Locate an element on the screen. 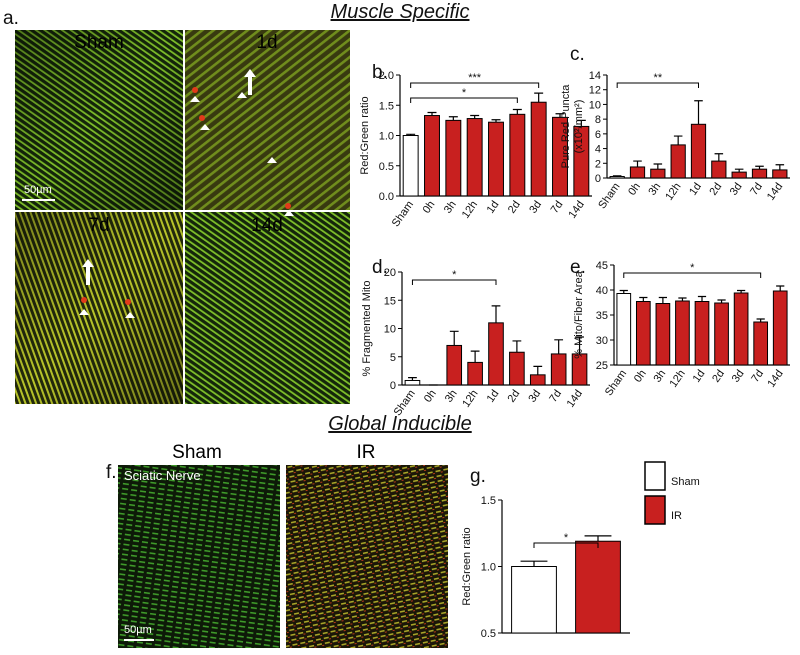 The width and height of the screenshot is (800, 655). panel-label: b. is located at coordinates (380, 72).